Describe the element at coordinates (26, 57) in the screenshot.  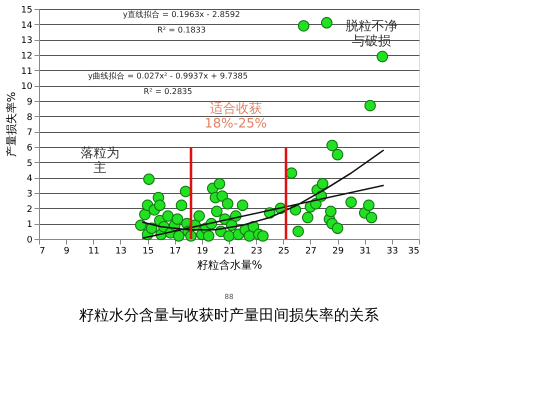
I see `y-tick-label: 12` at that location.